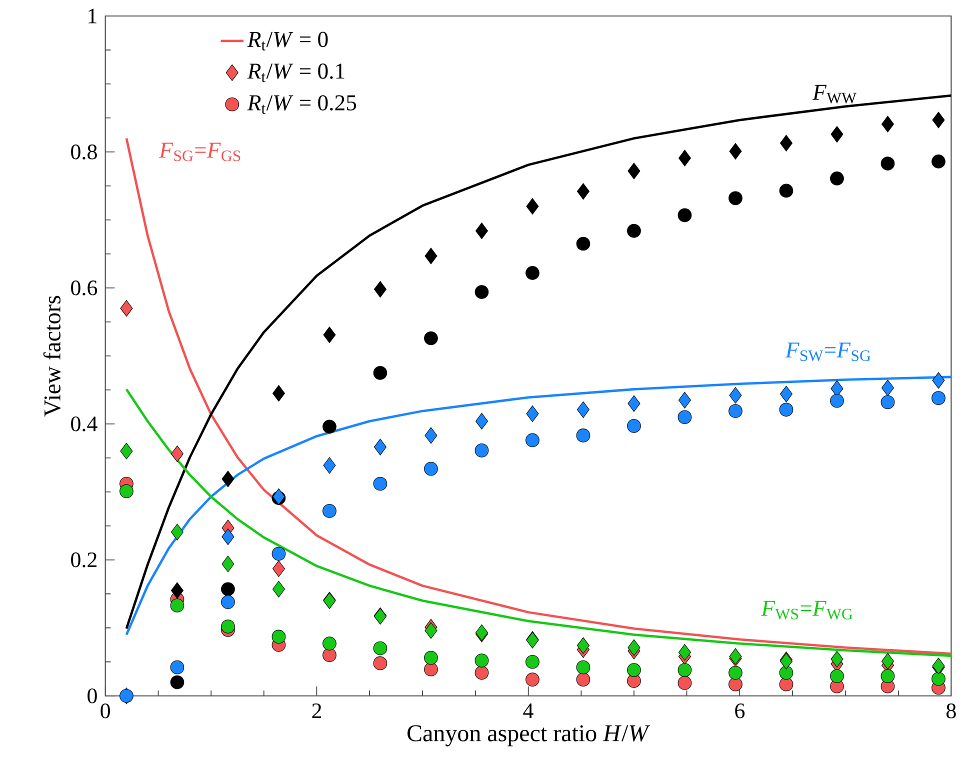 The image size is (964, 778). I want to click on legend-label: R$_{t}$/W = 0, so click(287, 41).